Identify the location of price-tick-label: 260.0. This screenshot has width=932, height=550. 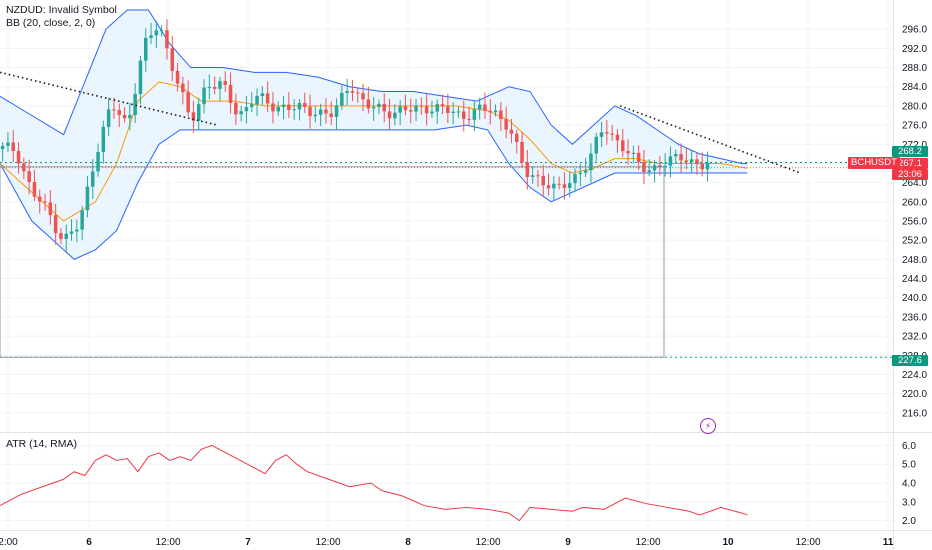
(914, 202).